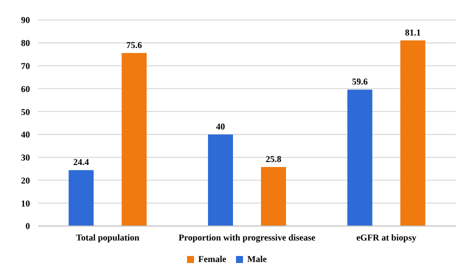 This screenshot has height=272, width=474. Describe the element at coordinates (25, 203) in the screenshot. I see `y-tick-label: 10` at that location.